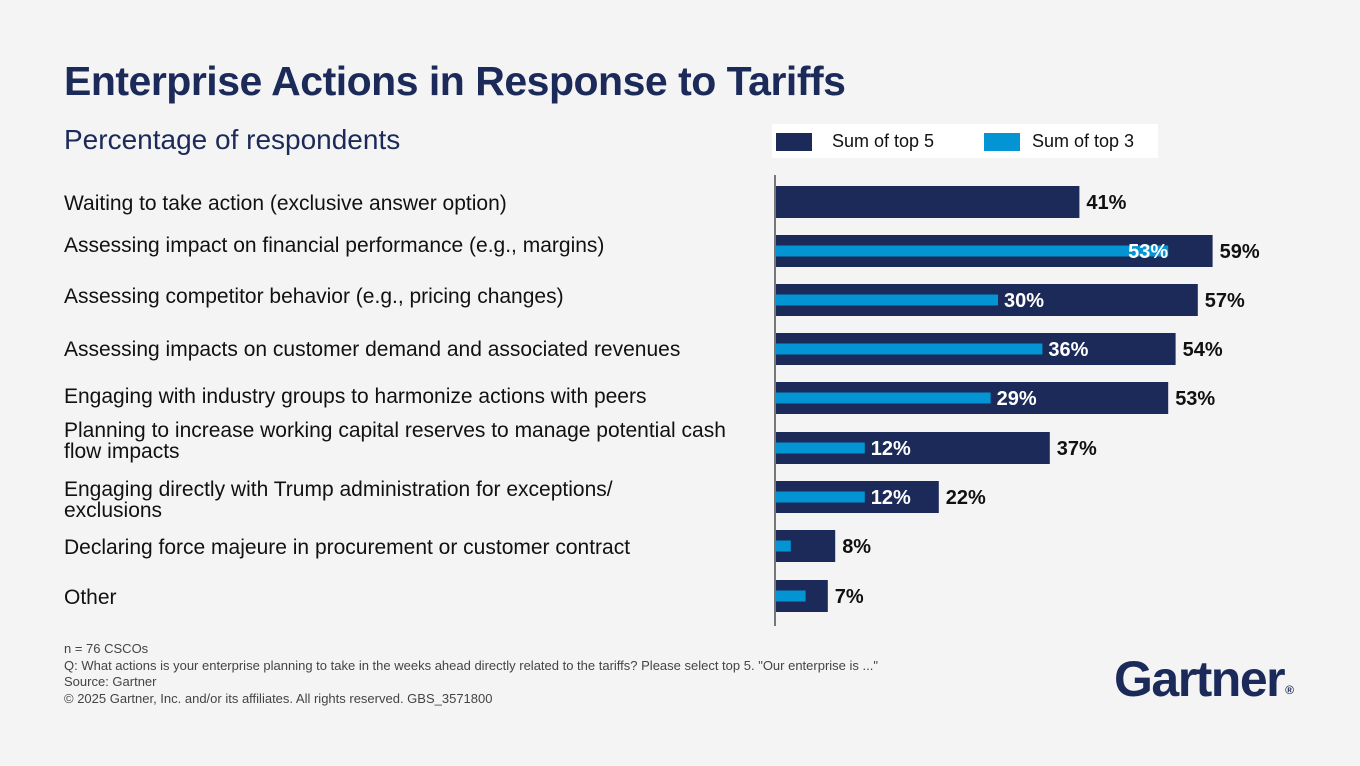  I want to click on data-label-top5: 7%, so click(849, 597).